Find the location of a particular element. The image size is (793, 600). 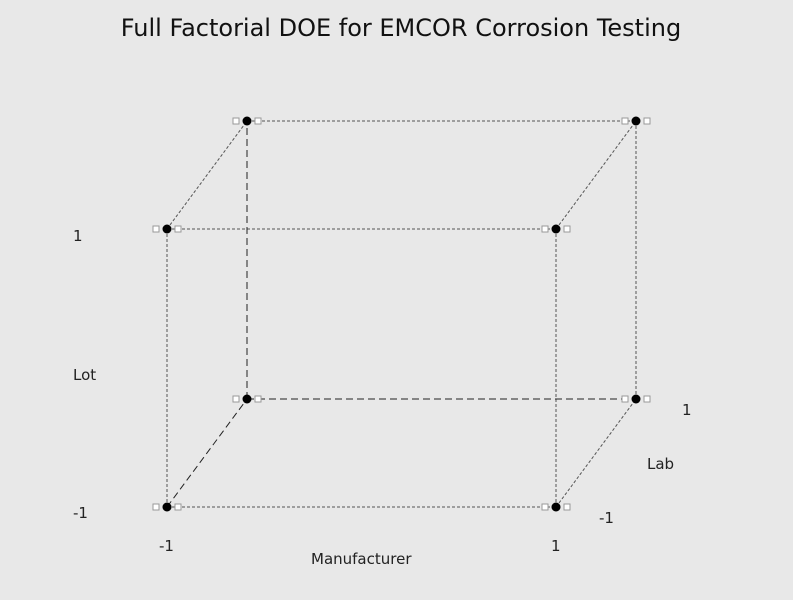

axis-label-lab: Lab is located at coordinates (660, 464).